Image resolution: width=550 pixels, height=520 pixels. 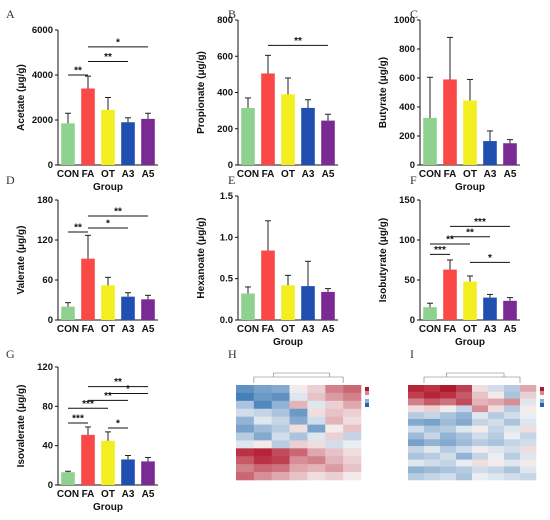 I want to click on y-tick-label: 100, so click(x=407, y=240).